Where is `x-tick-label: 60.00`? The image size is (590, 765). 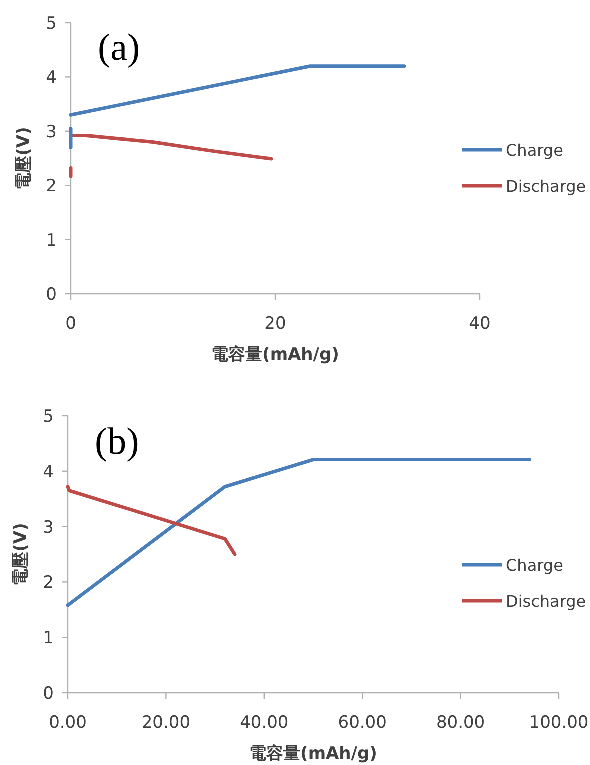
x-tick-label: 60.00 is located at coordinates (362, 723).